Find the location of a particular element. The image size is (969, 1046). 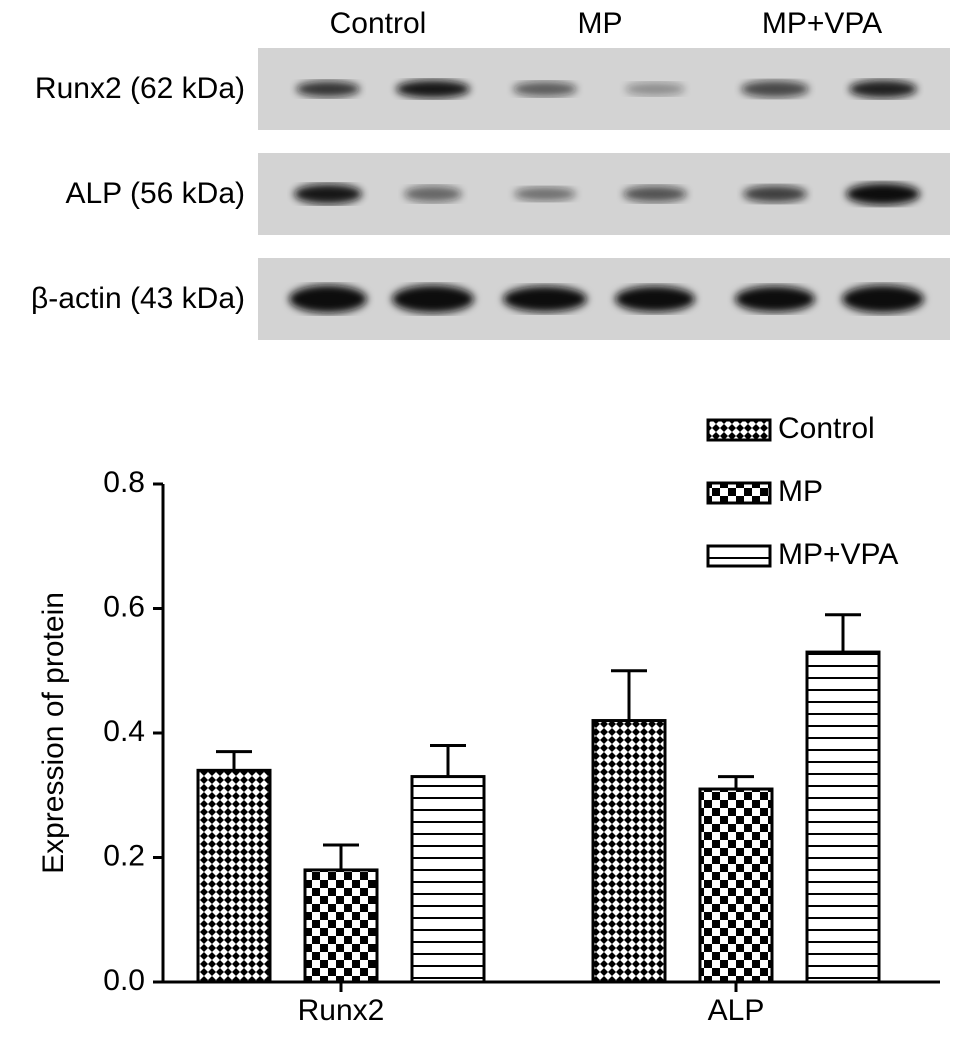

blot-row-label: ALP (56 kDa) is located at coordinates (155, 193).